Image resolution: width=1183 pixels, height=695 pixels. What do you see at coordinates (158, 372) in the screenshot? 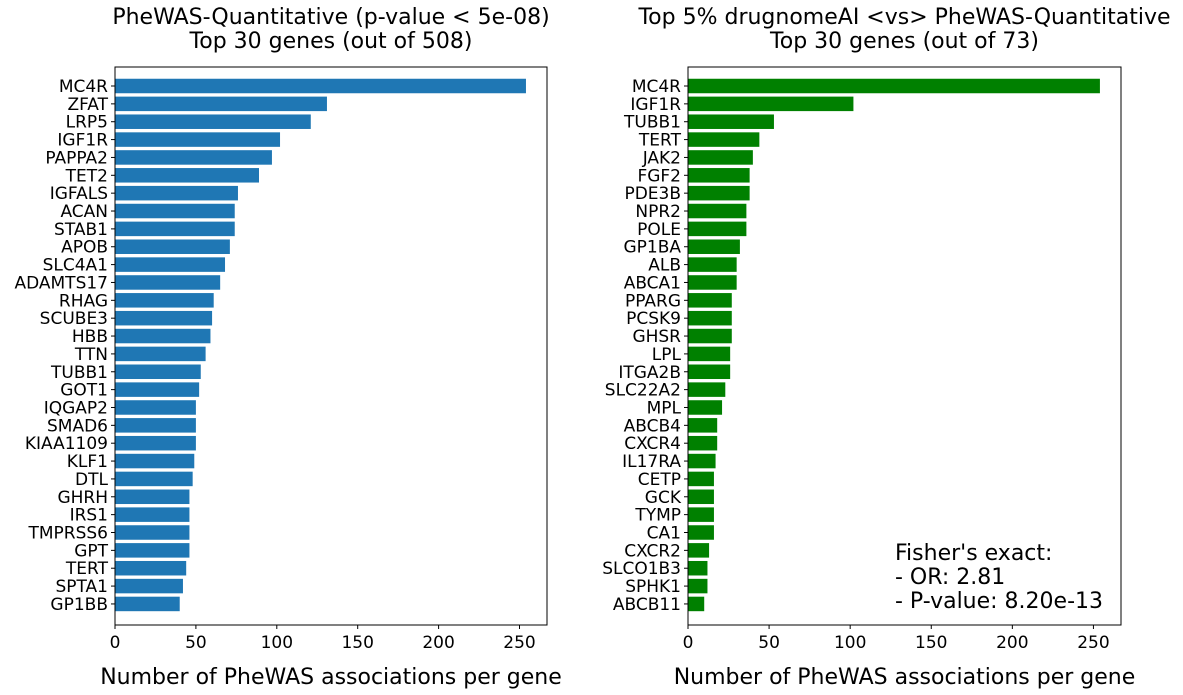
I see `bar-tubb1` at bounding box center [158, 372].